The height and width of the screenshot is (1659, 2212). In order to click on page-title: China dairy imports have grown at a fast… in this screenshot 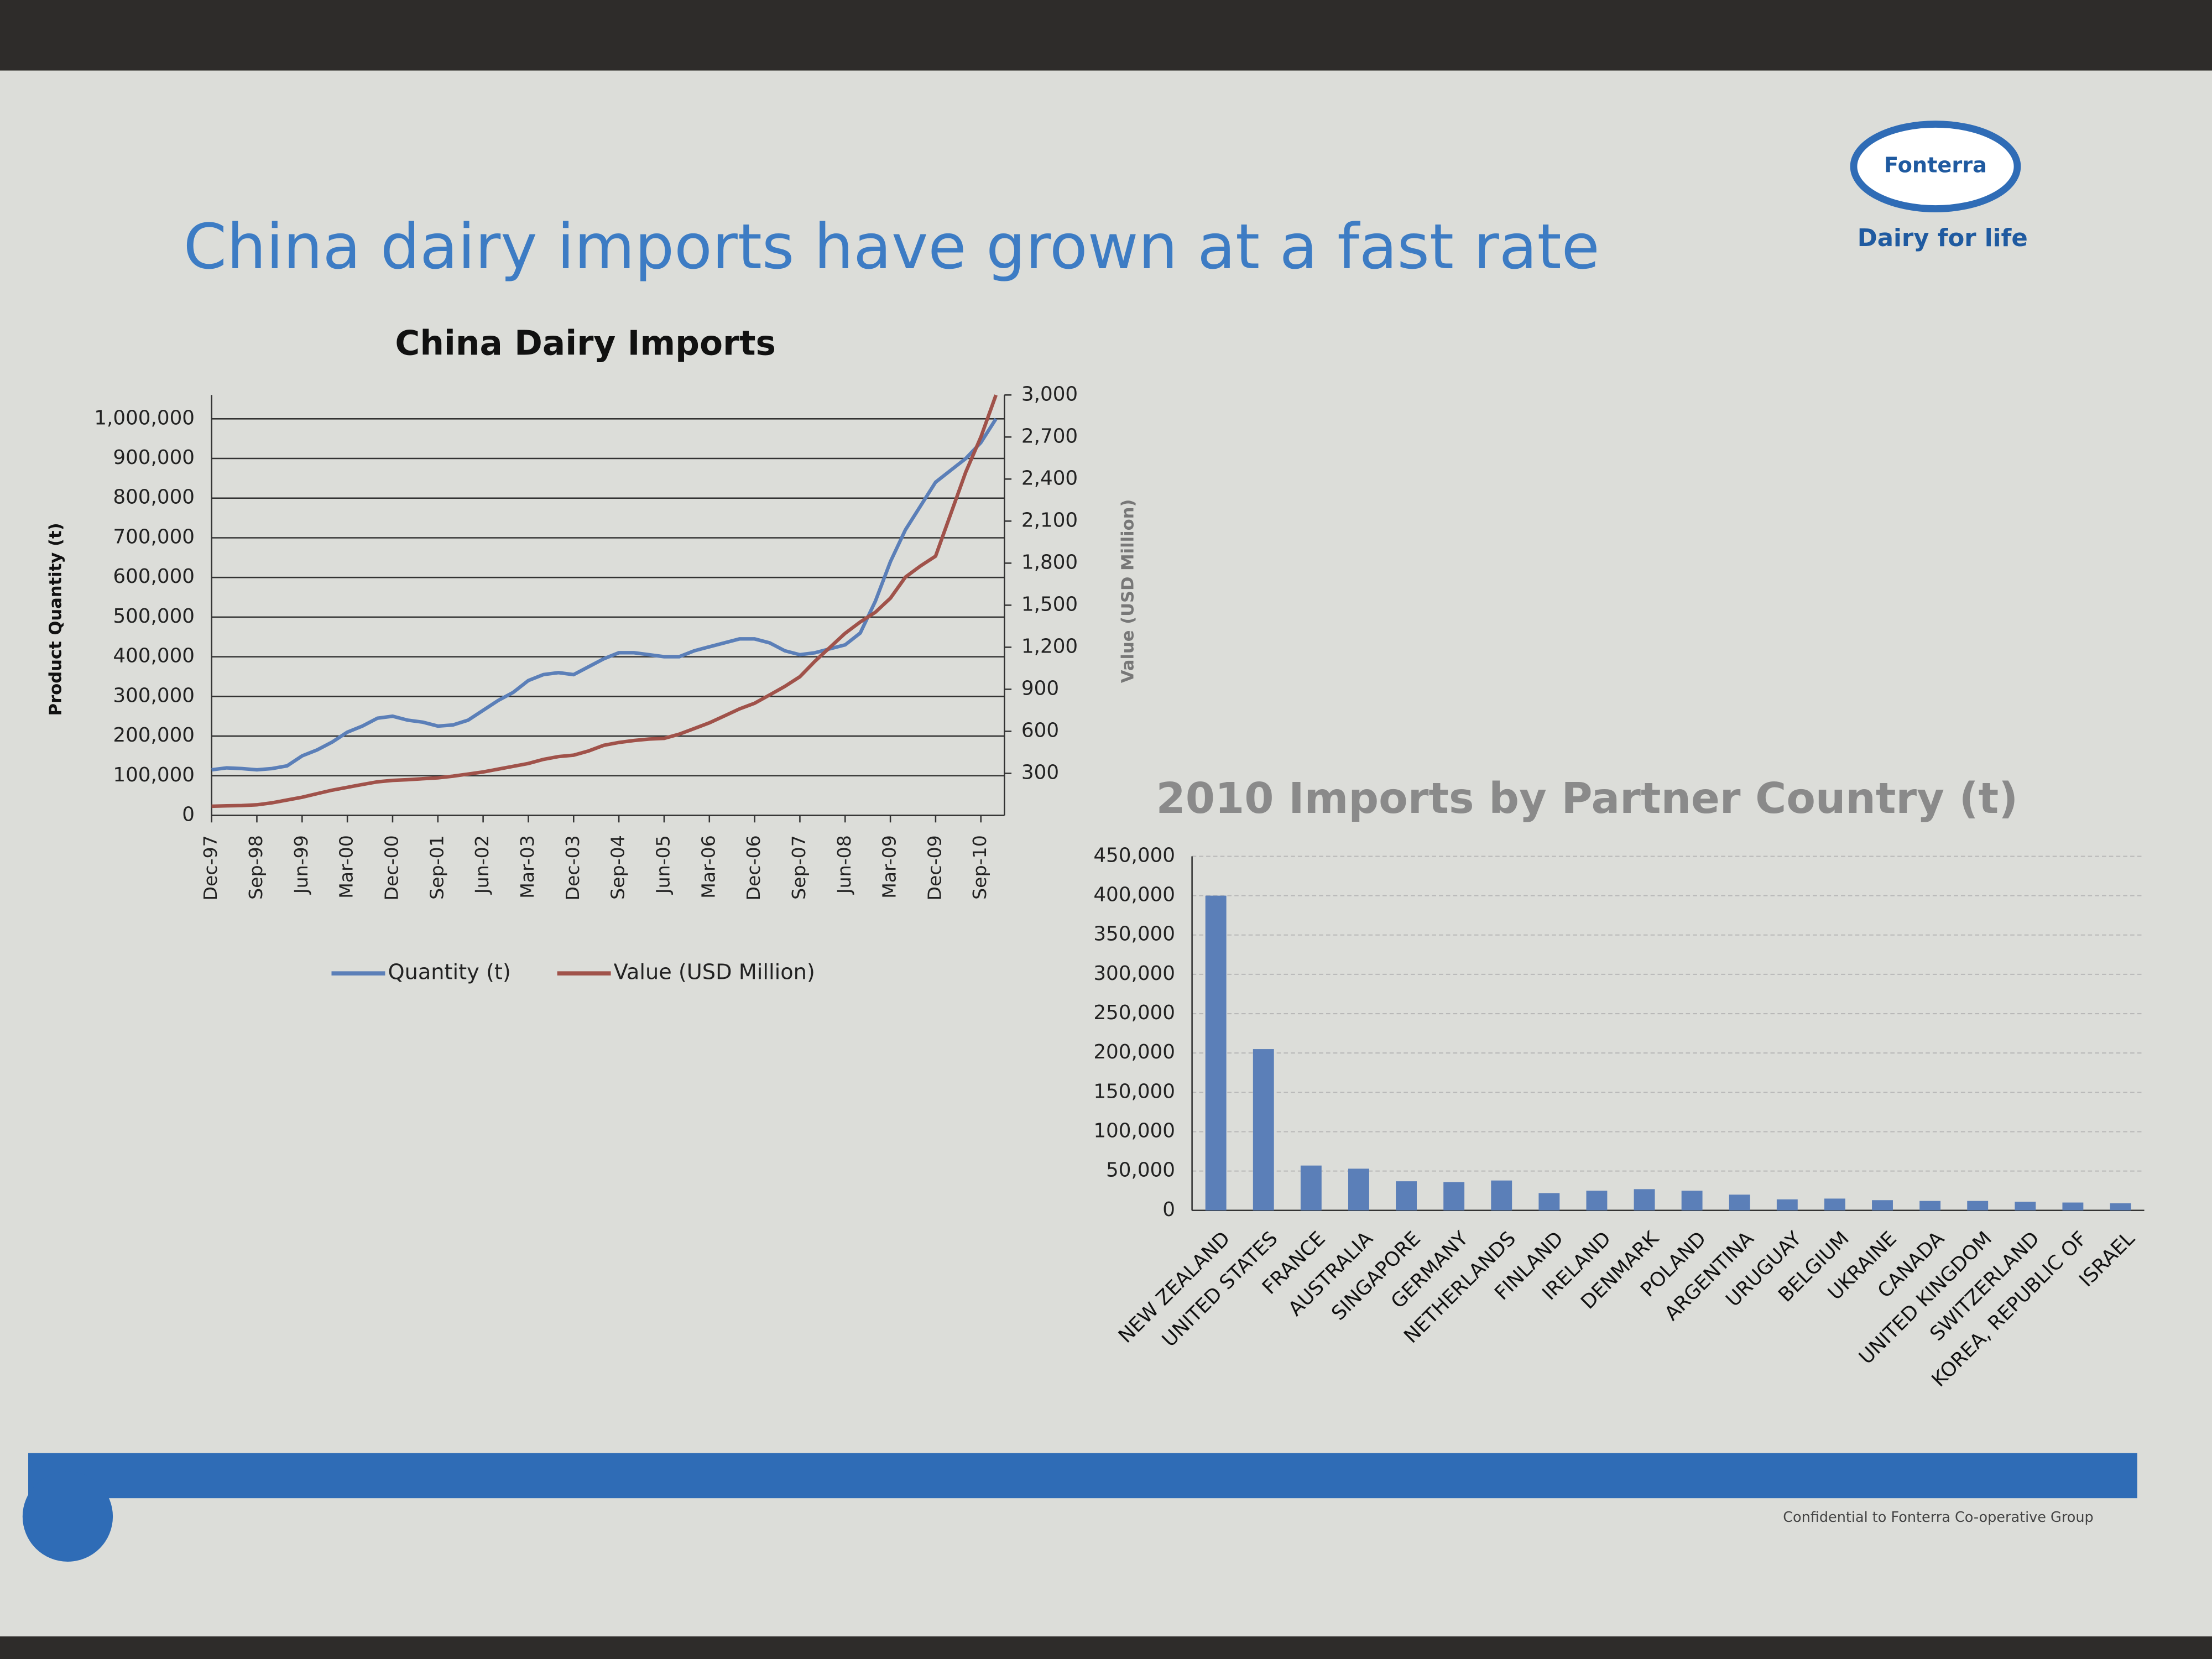, I will do `click(892, 247)`.